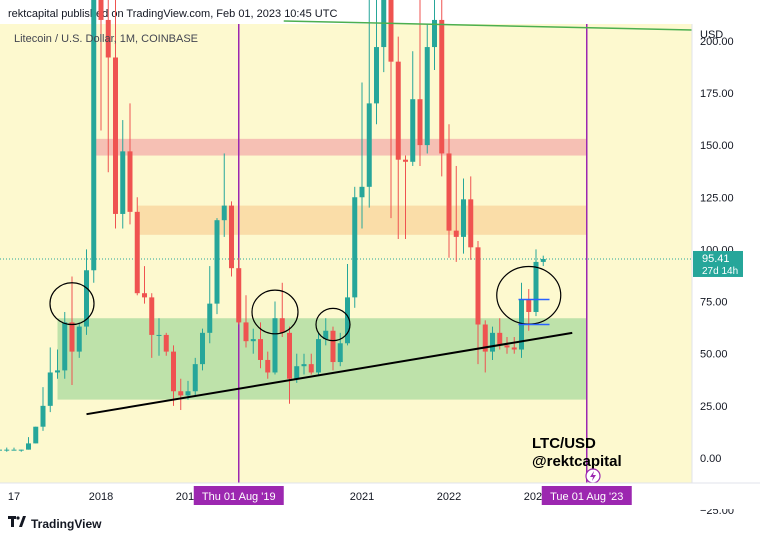 This screenshot has width=760, height=539. I want to click on y-tick-label: 25.00, so click(714, 407).